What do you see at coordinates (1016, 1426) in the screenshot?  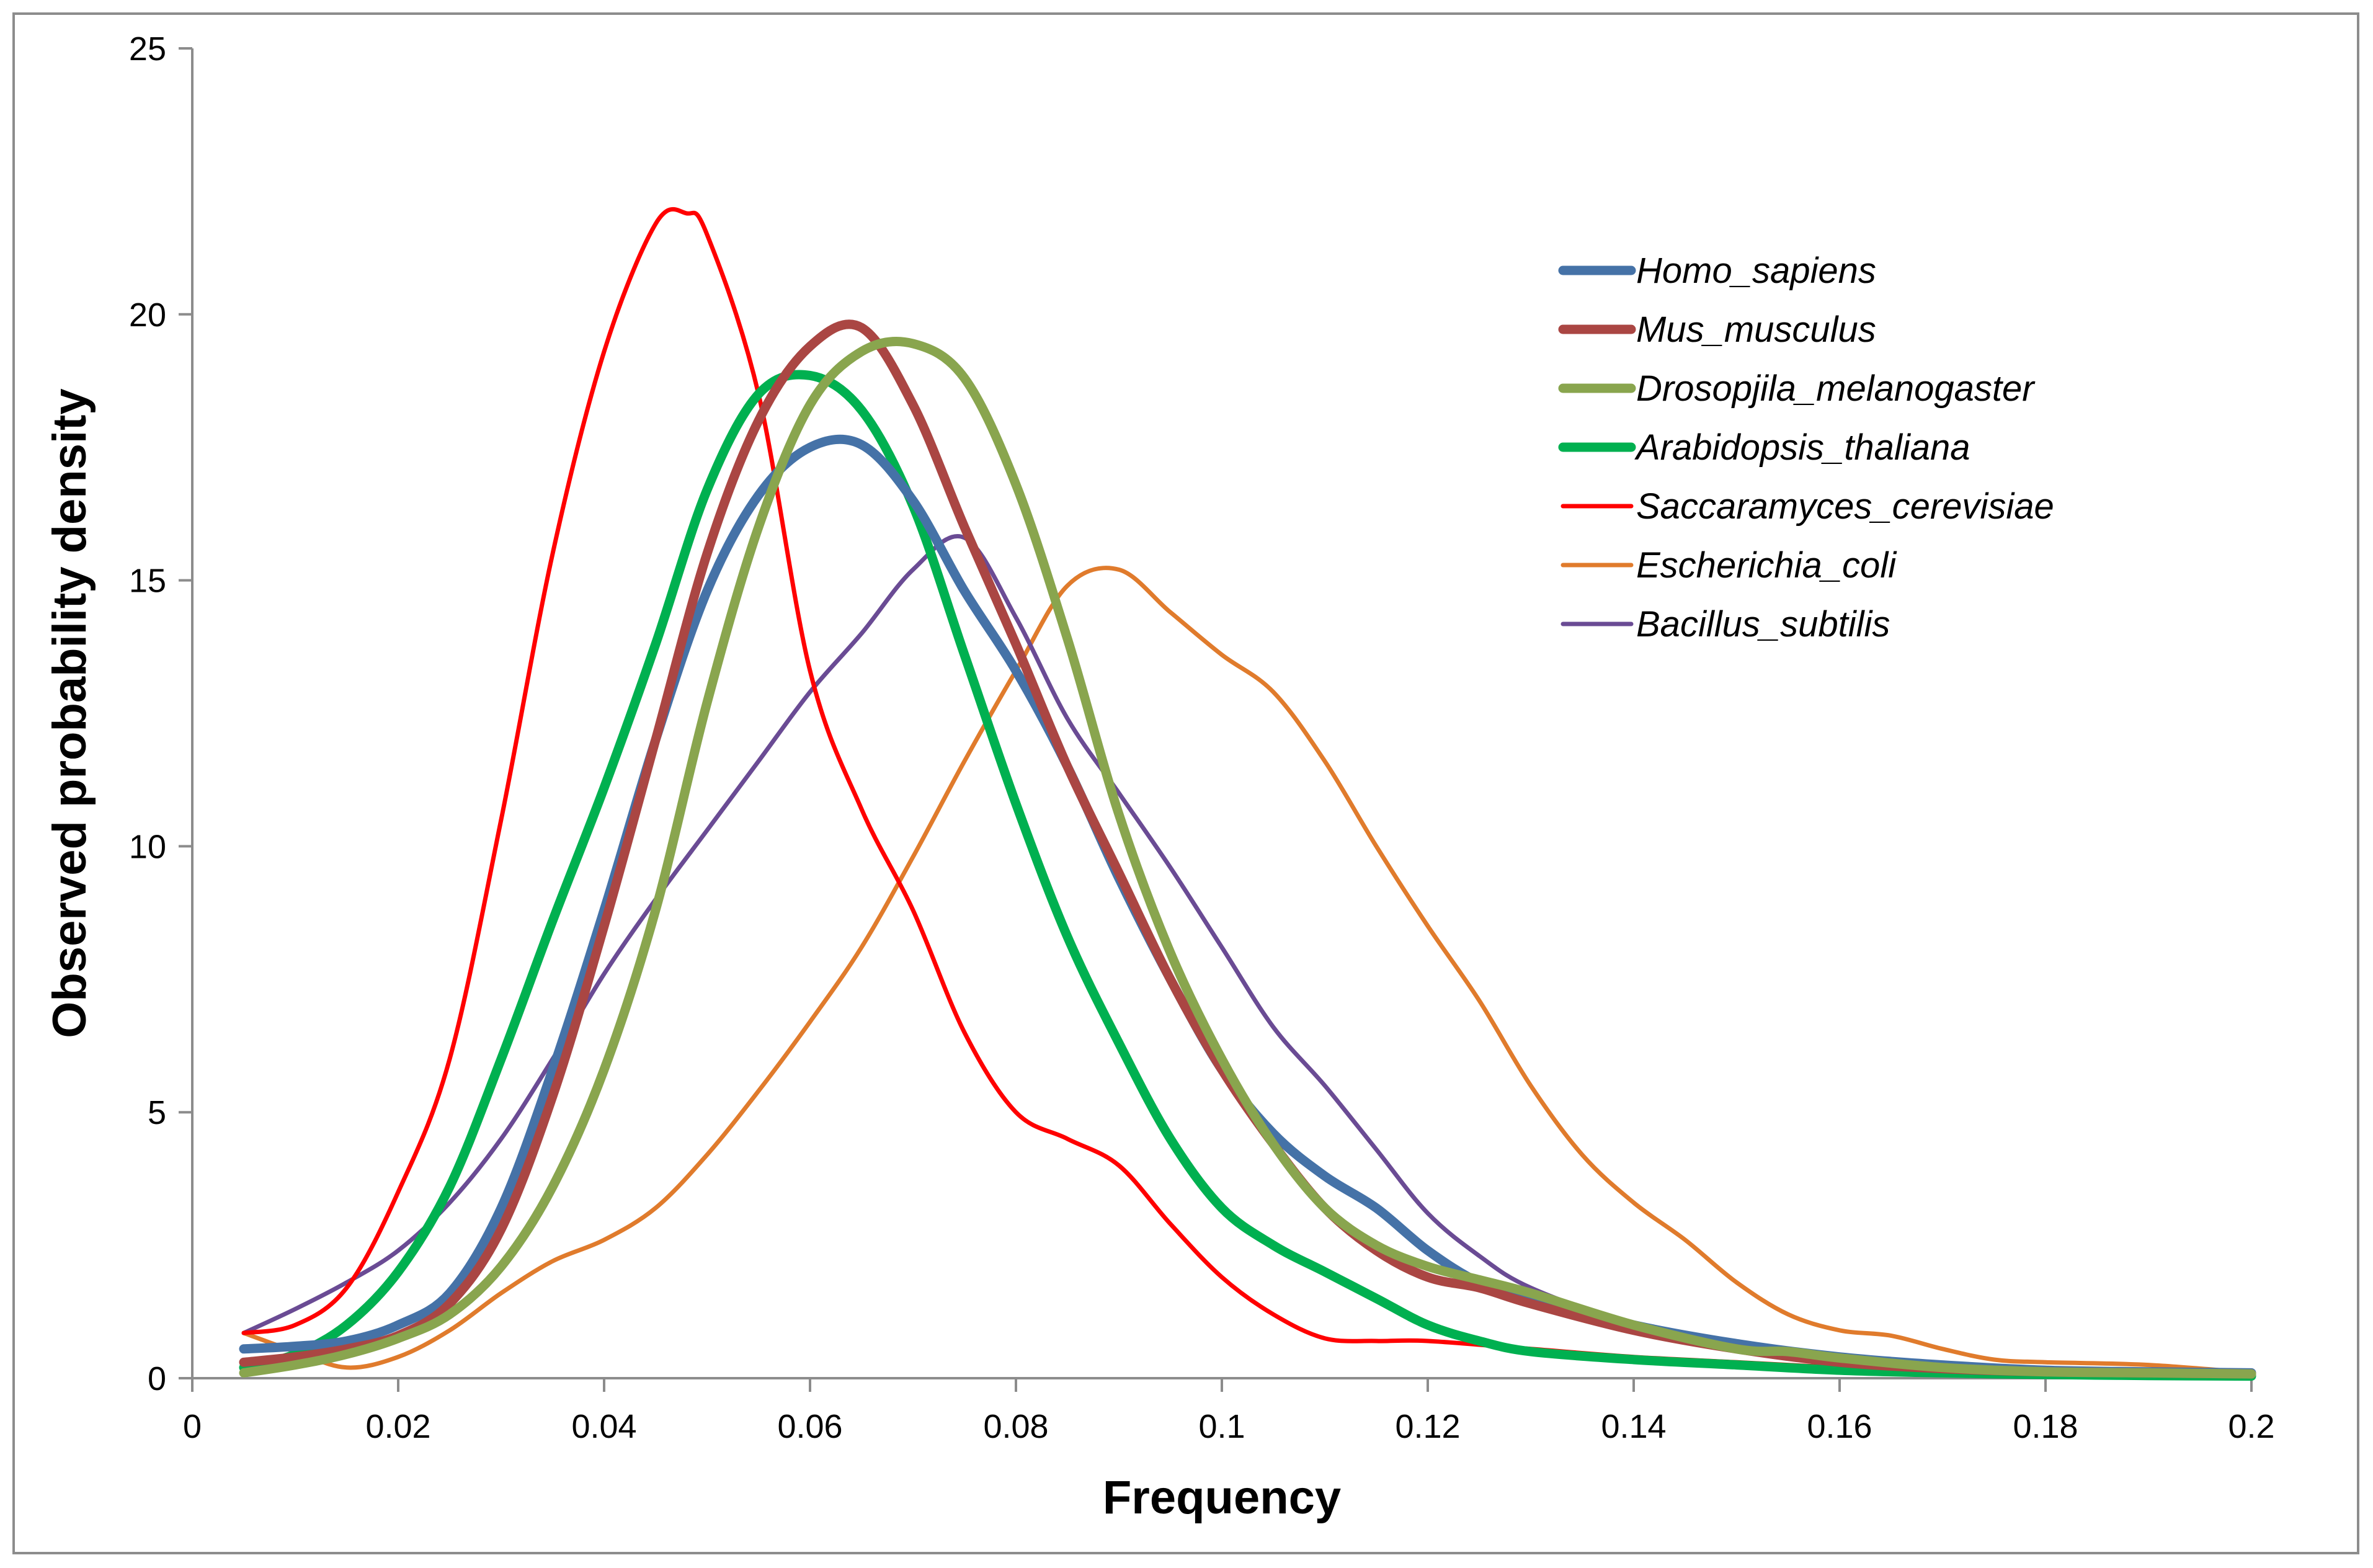 I see `x-tick-label: 0.08` at bounding box center [1016, 1426].